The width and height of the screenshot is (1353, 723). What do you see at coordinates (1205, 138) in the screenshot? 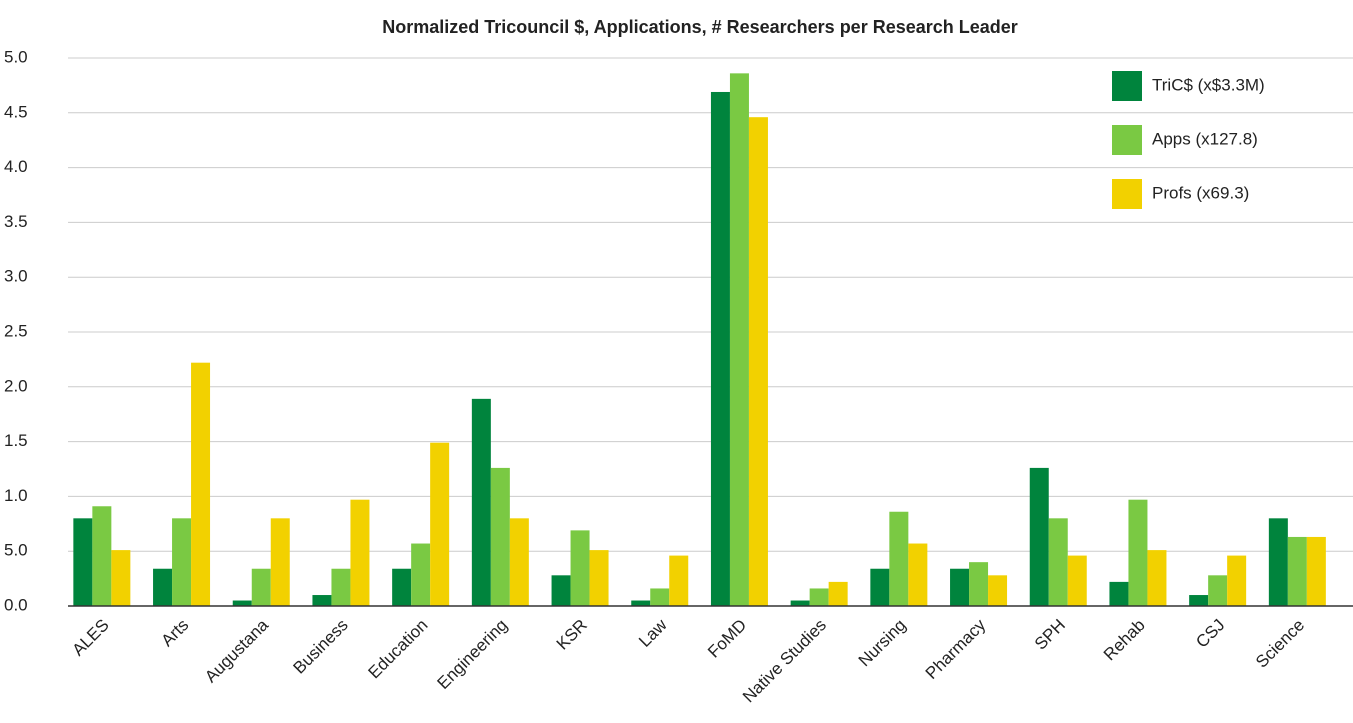
I see `legend-label: Apps (x127.8)` at bounding box center [1205, 138].